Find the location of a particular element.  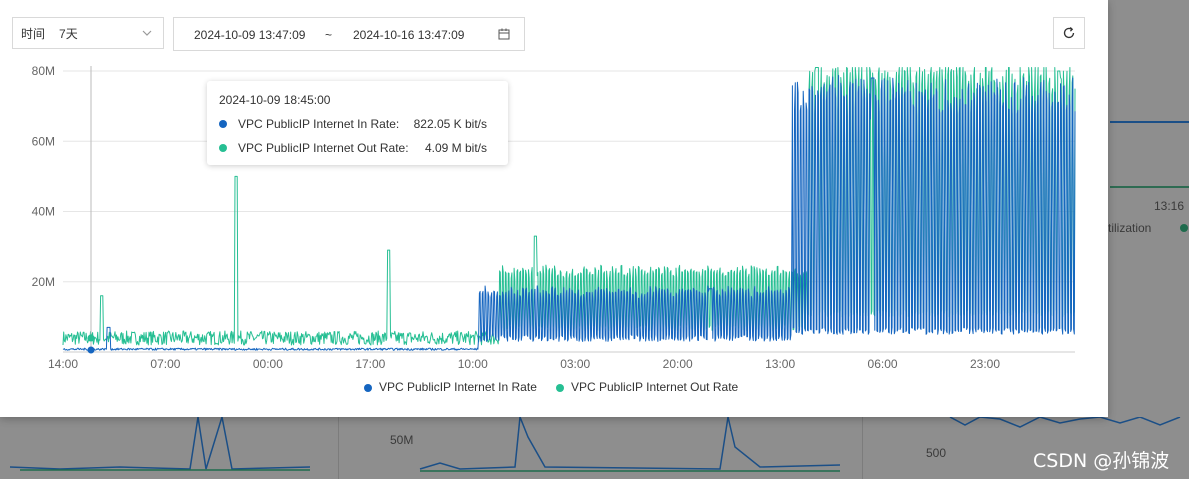

legend-dot-out is located at coordinates (560, 388).